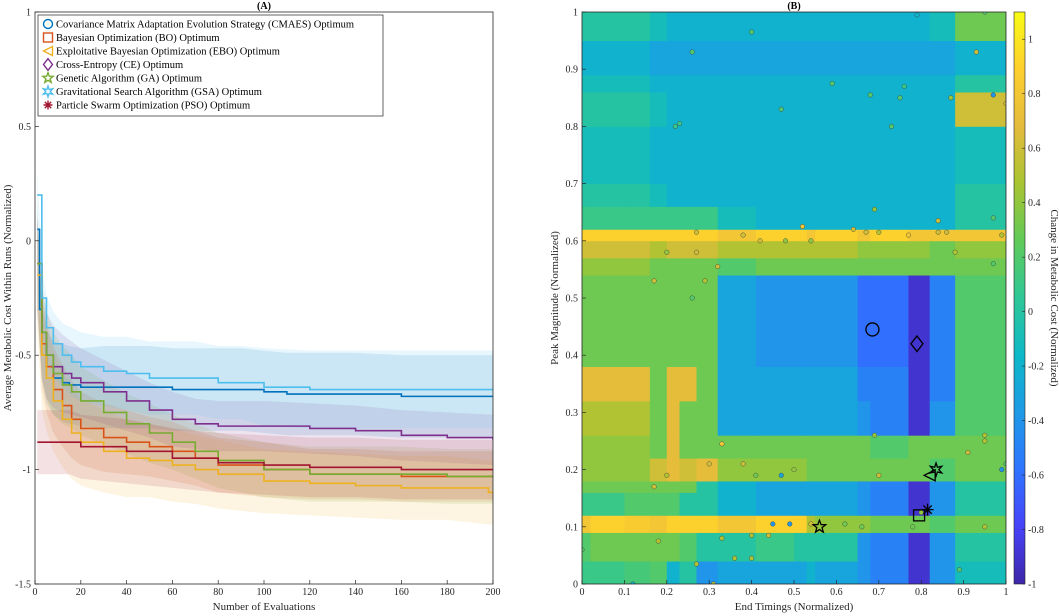 This screenshot has height=616, width=1059. What do you see at coordinates (819, 526) in the screenshot?
I see `optimum-ga` at bounding box center [819, 526].